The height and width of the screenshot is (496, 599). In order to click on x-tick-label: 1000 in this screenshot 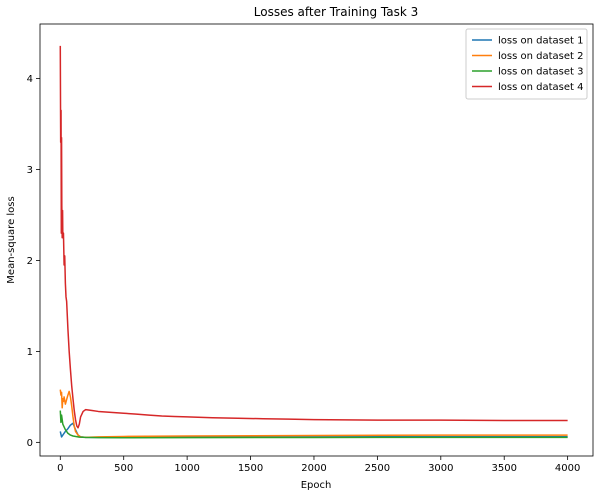, I will do `click(186, 468)`.